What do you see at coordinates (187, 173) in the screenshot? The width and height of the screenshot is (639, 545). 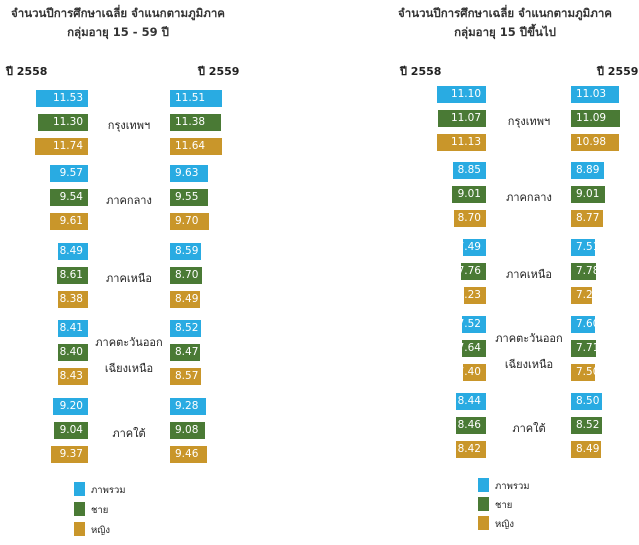 I see `bar-value-label: 9.63` at bounding box center [187, 173].